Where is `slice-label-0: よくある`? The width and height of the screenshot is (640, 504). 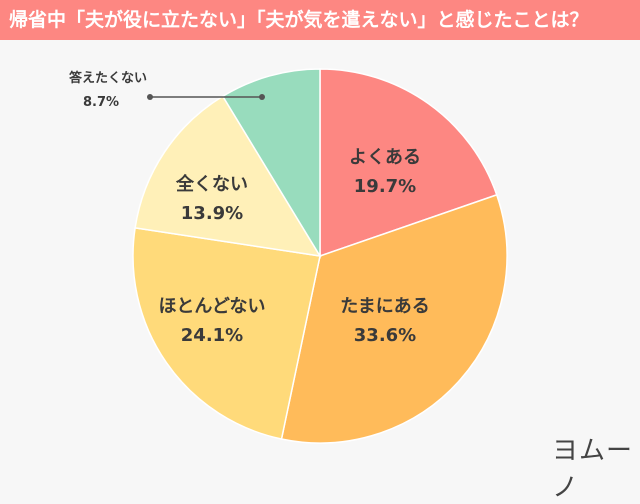
slice-label-0: よくある is located at coordinates (385, 157).